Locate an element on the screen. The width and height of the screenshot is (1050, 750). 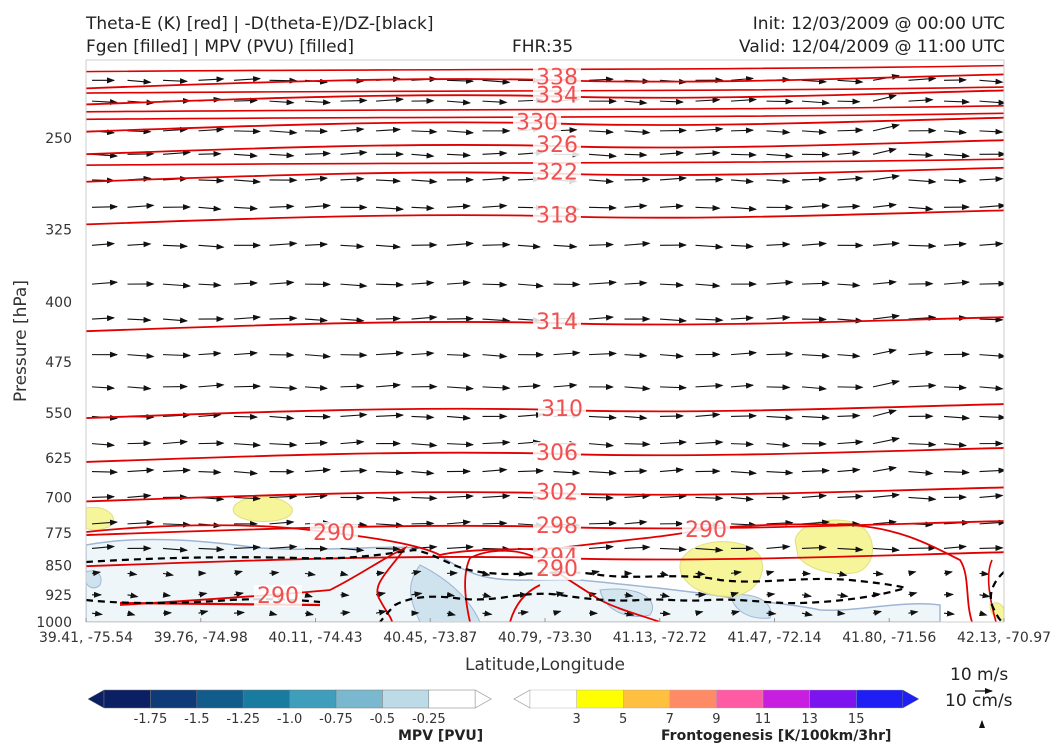
fgen-colorbar-segment is located at coordinates (693, 699).